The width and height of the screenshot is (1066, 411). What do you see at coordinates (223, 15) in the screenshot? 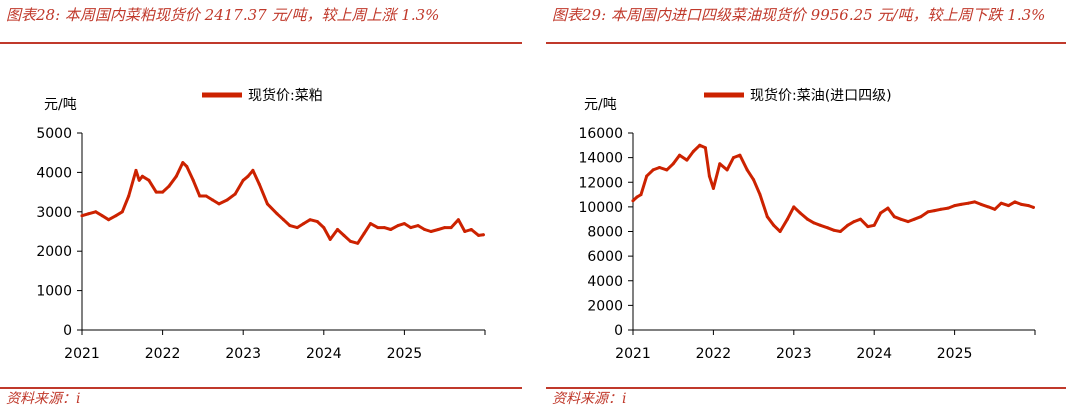
I see `chart-caption: 图表28: 本周国内菜粕现货价 2417.37 元/吨，较上周上涨 1.3%` at bounding box center [223, 15].